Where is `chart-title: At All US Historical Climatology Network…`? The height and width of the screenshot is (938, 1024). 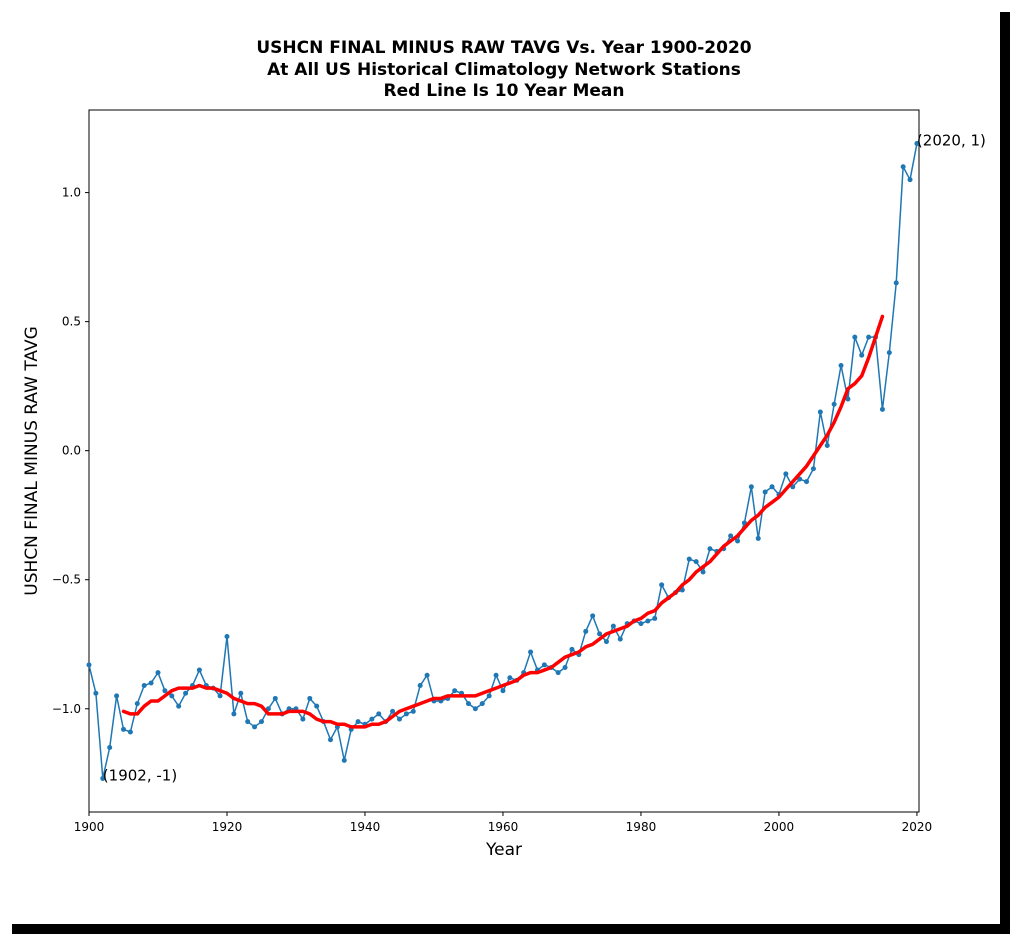 chart-title: At All US Historical Climatology Network… is located at coordinates (504, 70).